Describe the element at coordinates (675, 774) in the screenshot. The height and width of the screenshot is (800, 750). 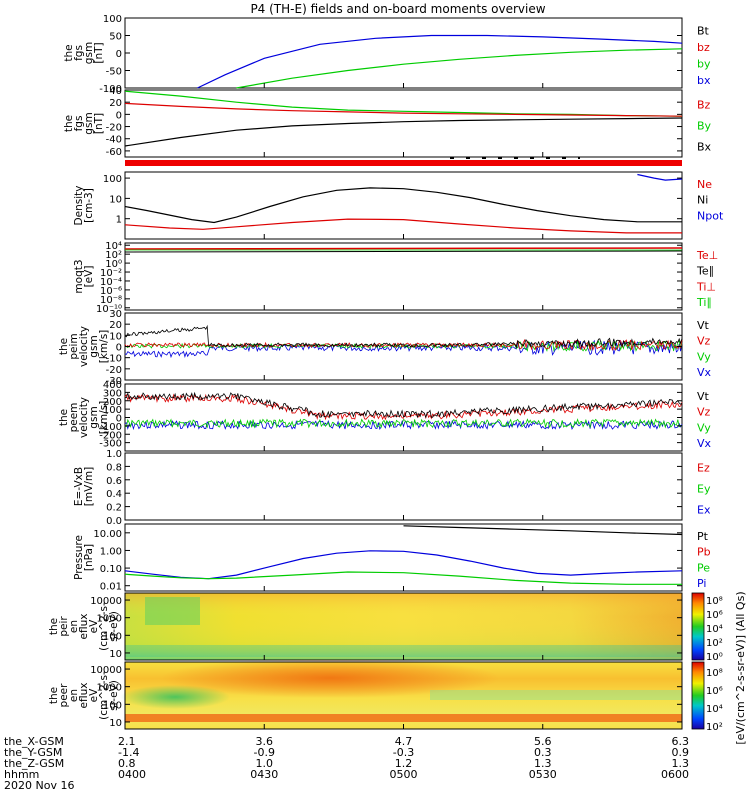
I see `xtick-label-4-3: 0600` at that location.